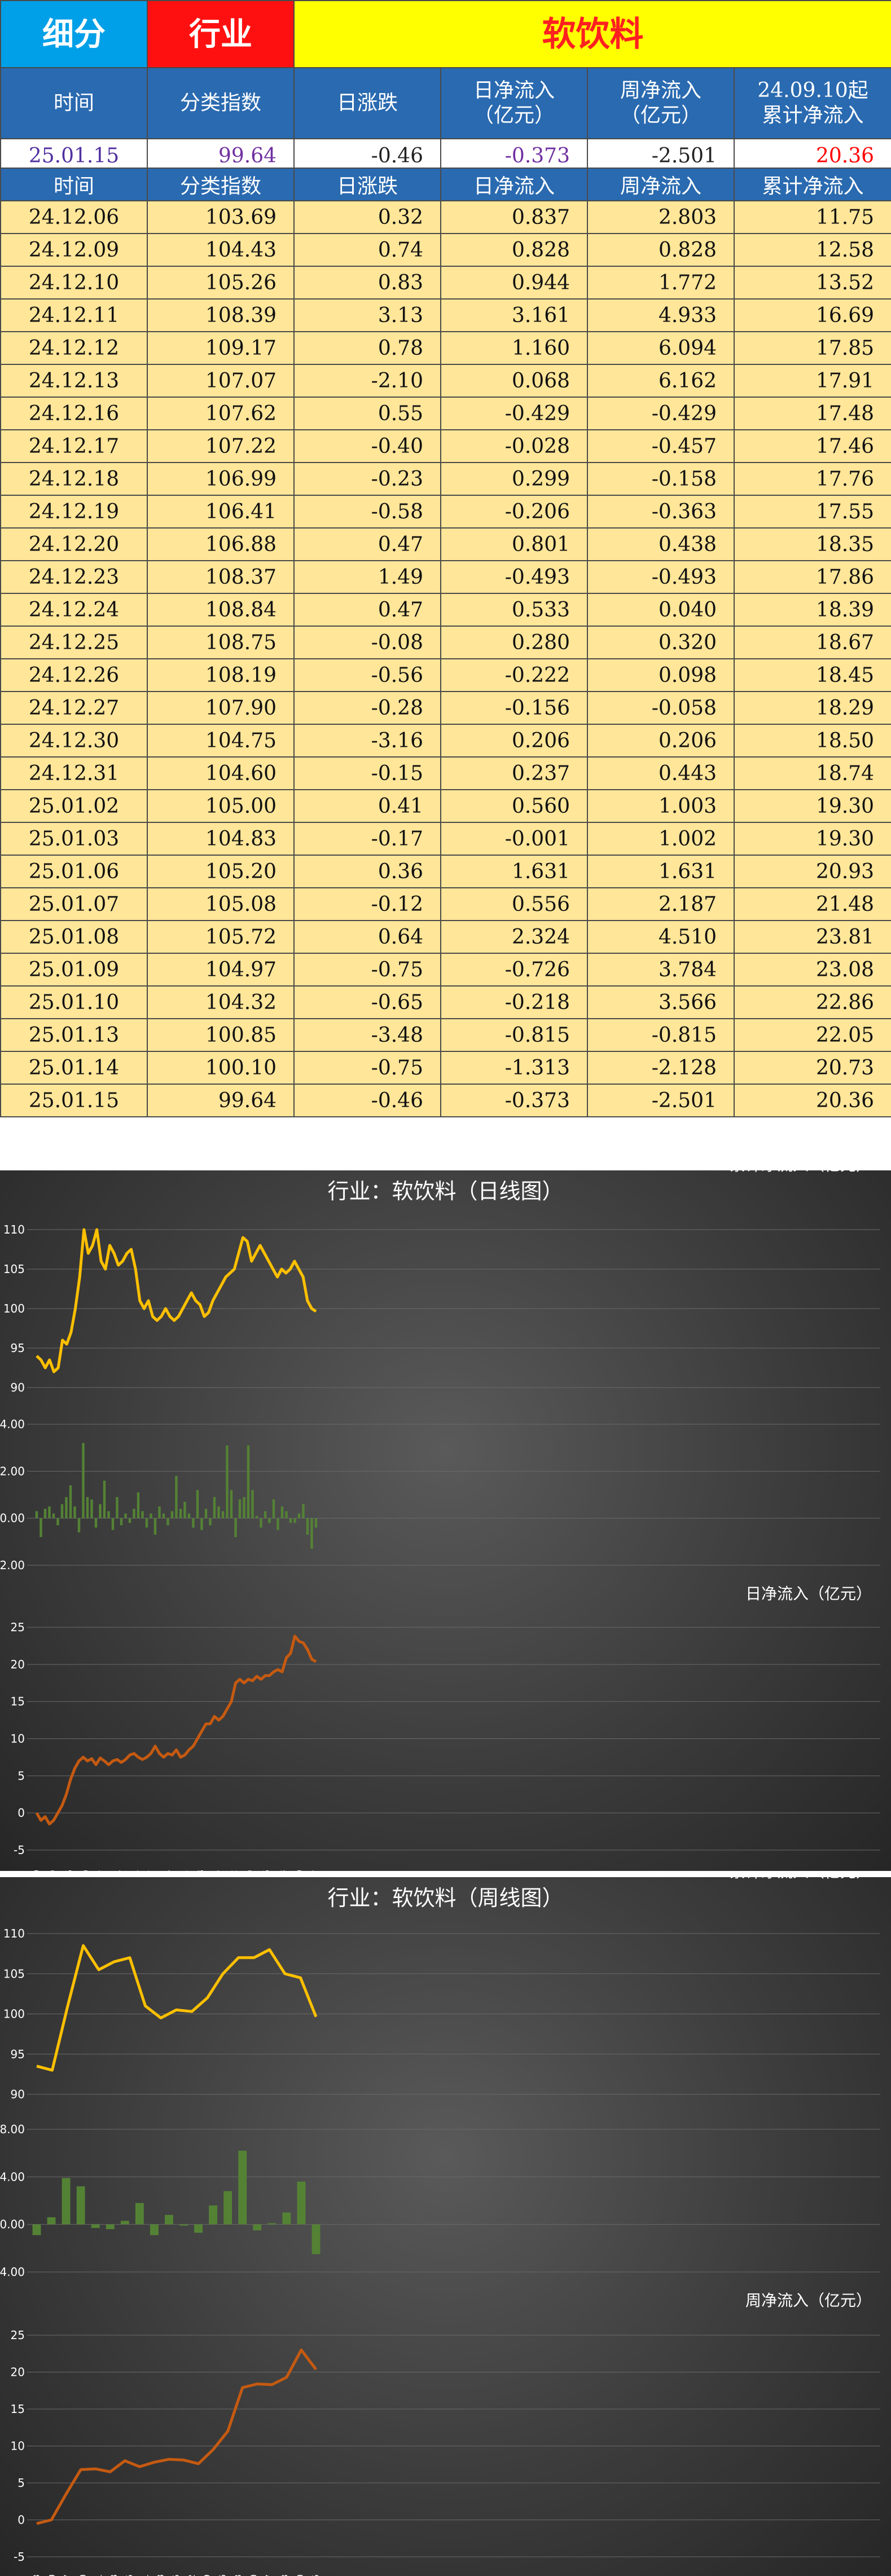 This screenshot has height=2576, width=891. Describe the element at coordinates (101, 1870) in the screenshot. I see `x-tick-label: 24.10.17` at that location.